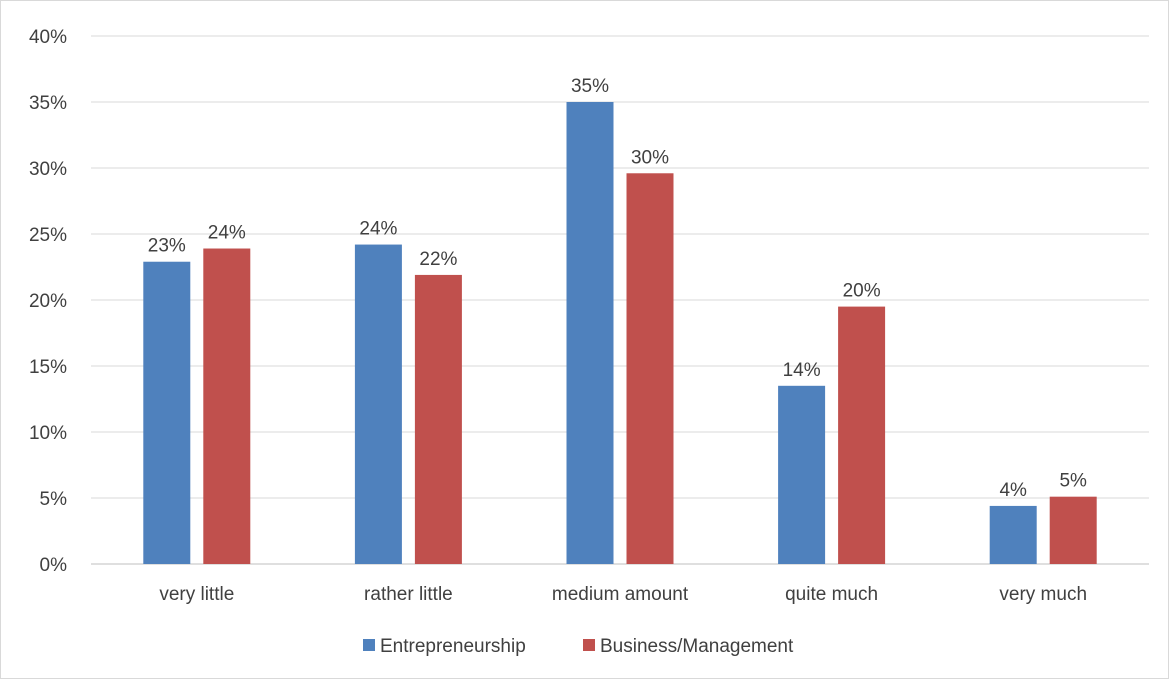  What do you see at coordinates (831, 594) in the screenshot?
I see `x-category-label: quite much` at bounding box center [831, 594].